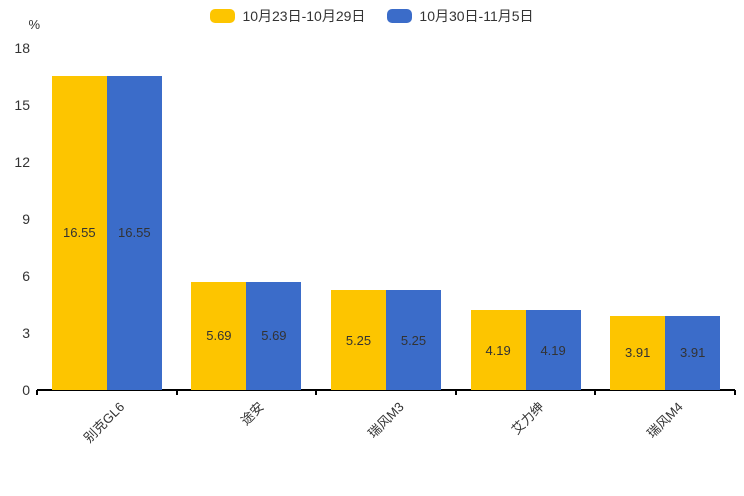 The width and height of the screenshot is (744, 496). I want to click on category-label: 瑞风M3, so click(385, 420).